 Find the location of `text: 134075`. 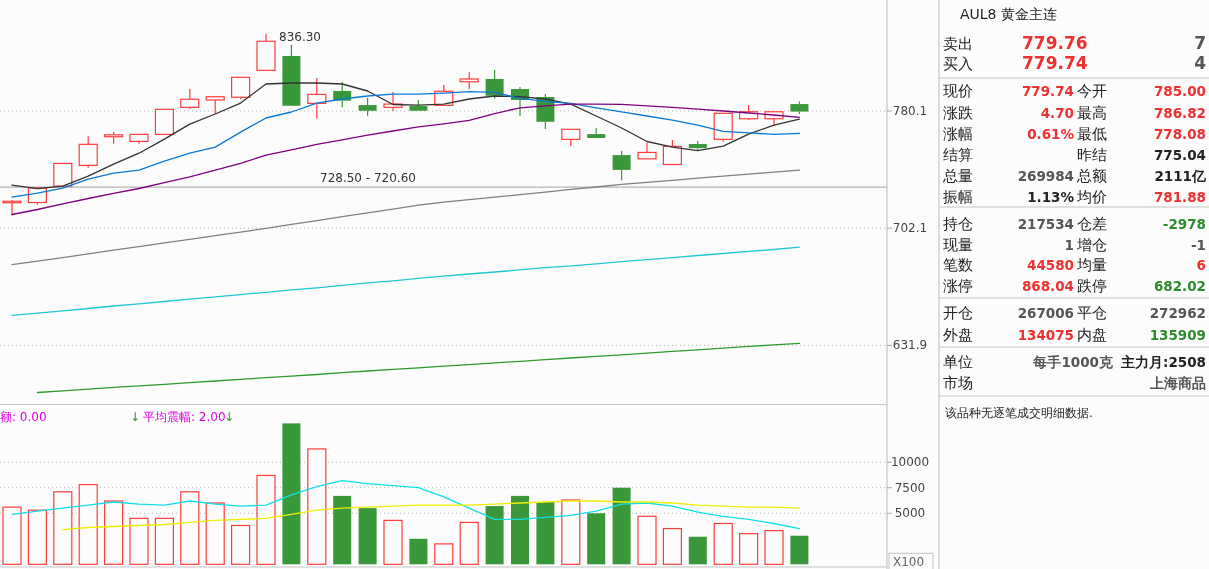

text: 134075 is located at coordinates (1045, 335).